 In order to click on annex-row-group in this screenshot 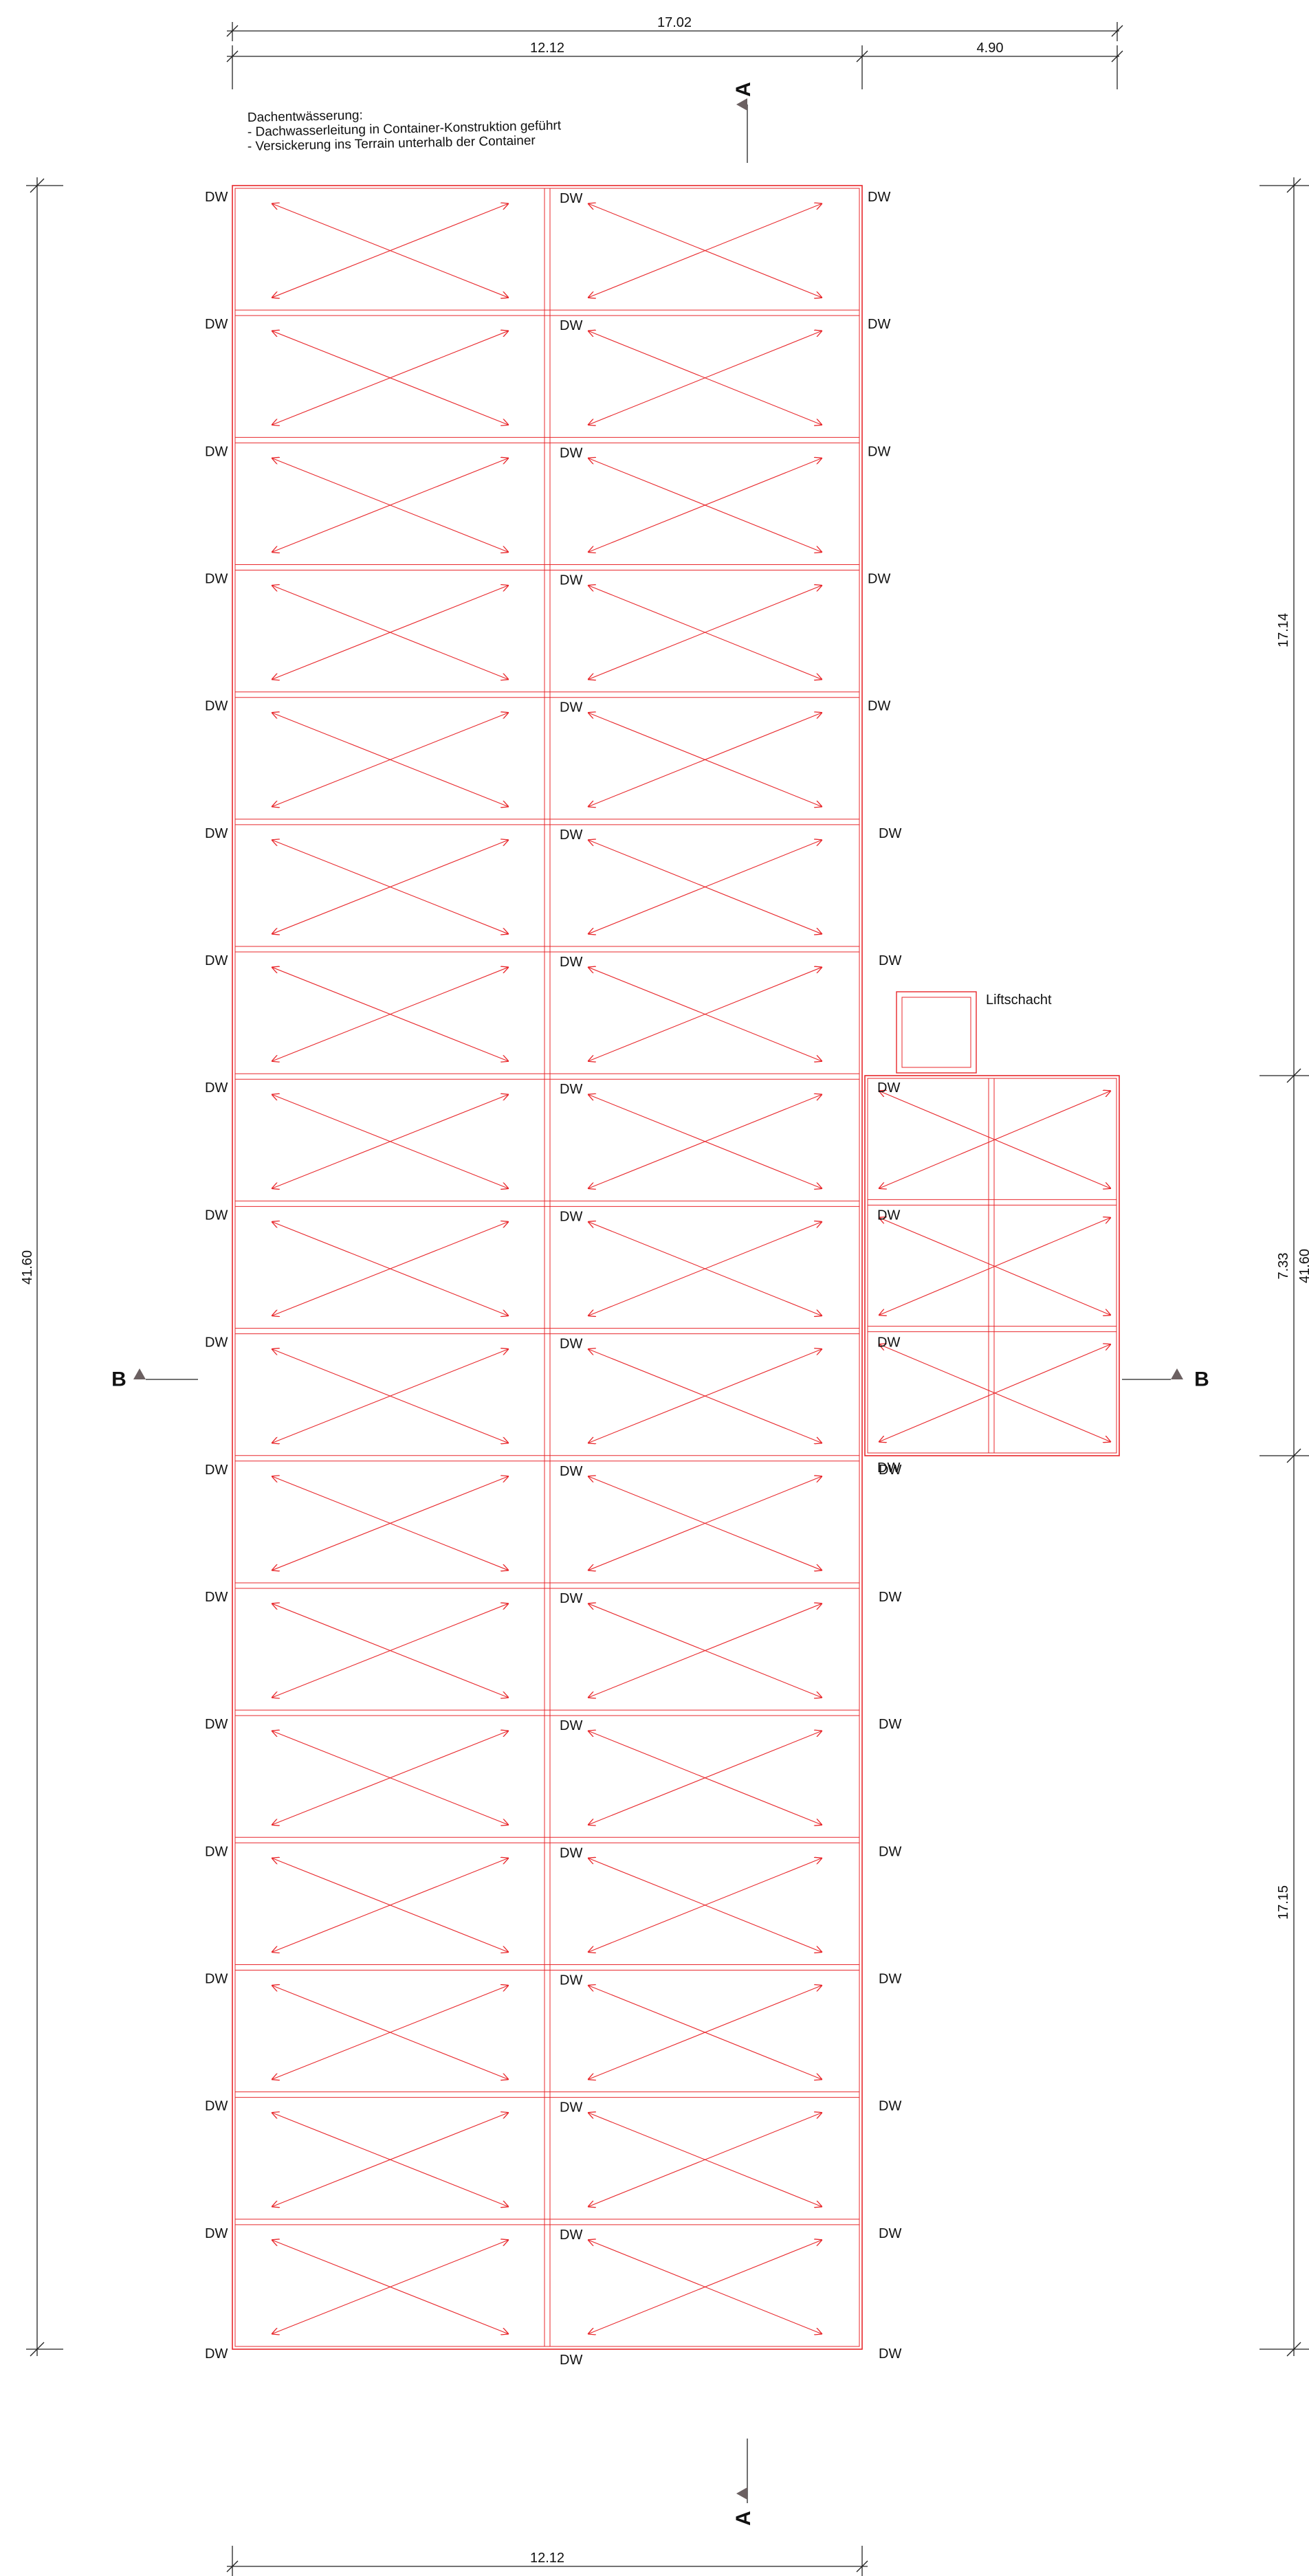, I will do `click(992, 1266)`.